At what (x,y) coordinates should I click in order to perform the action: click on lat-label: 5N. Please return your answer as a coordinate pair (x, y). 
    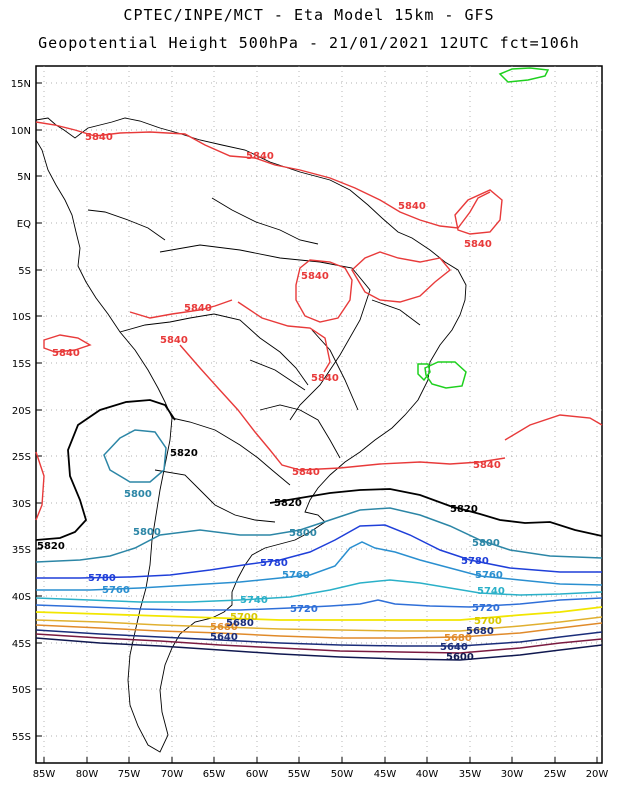
    Looking at the image, I should click on (24, 177).